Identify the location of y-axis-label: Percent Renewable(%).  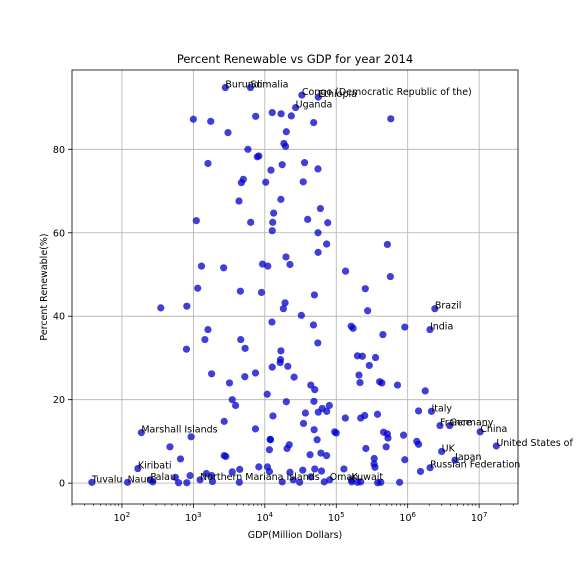
(44, 286).